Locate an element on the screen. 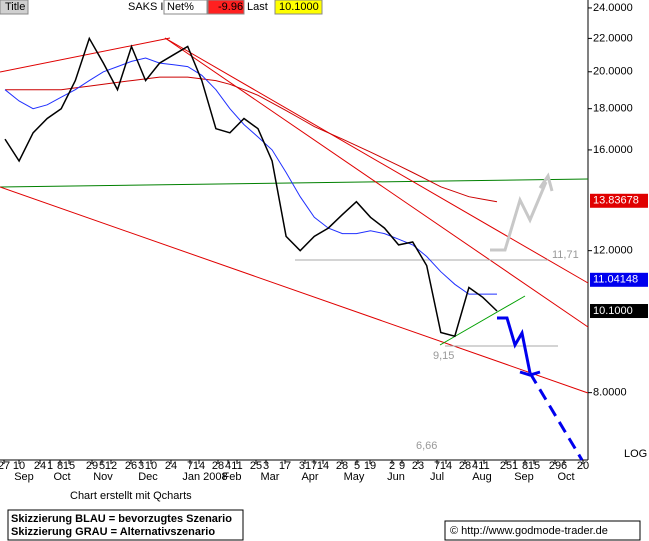 Image resolution: width=649 pixels, height=541 pixels. header-last-value: 10.1000 is located at coordinates (299, 7).